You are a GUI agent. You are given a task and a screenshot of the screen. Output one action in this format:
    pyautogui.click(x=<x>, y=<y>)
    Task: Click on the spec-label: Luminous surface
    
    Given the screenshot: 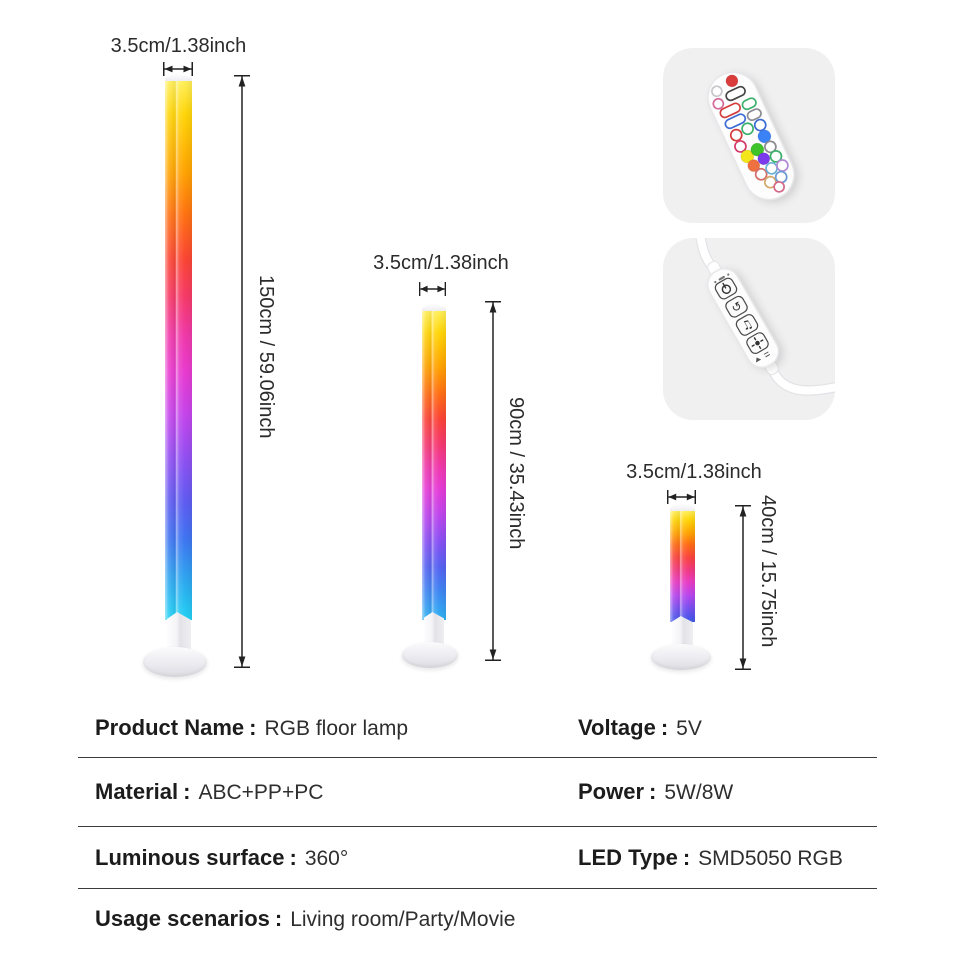 What is the action you would take?
    pyautogui.click(x=190, y=857)
    